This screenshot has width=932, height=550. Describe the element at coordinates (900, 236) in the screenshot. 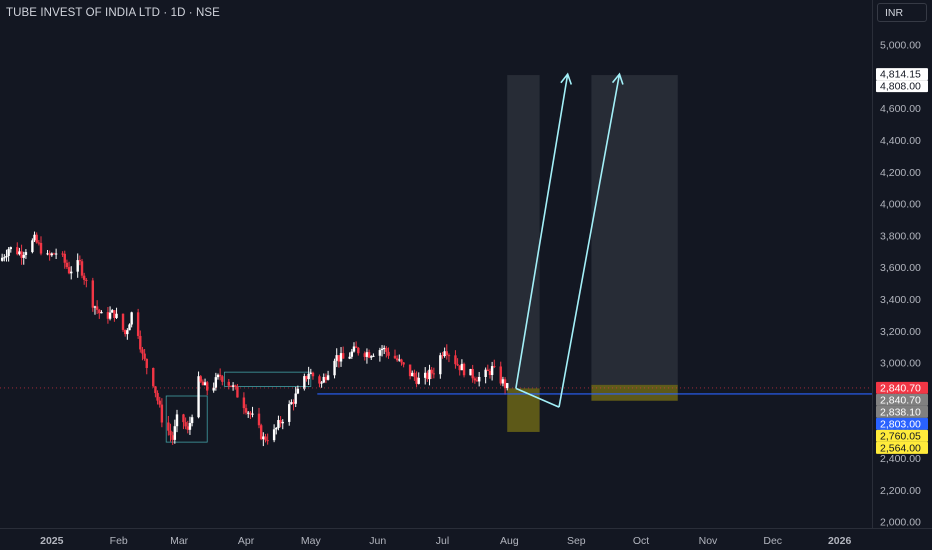

I see `y-tick-label: 3,800.00` at that location.